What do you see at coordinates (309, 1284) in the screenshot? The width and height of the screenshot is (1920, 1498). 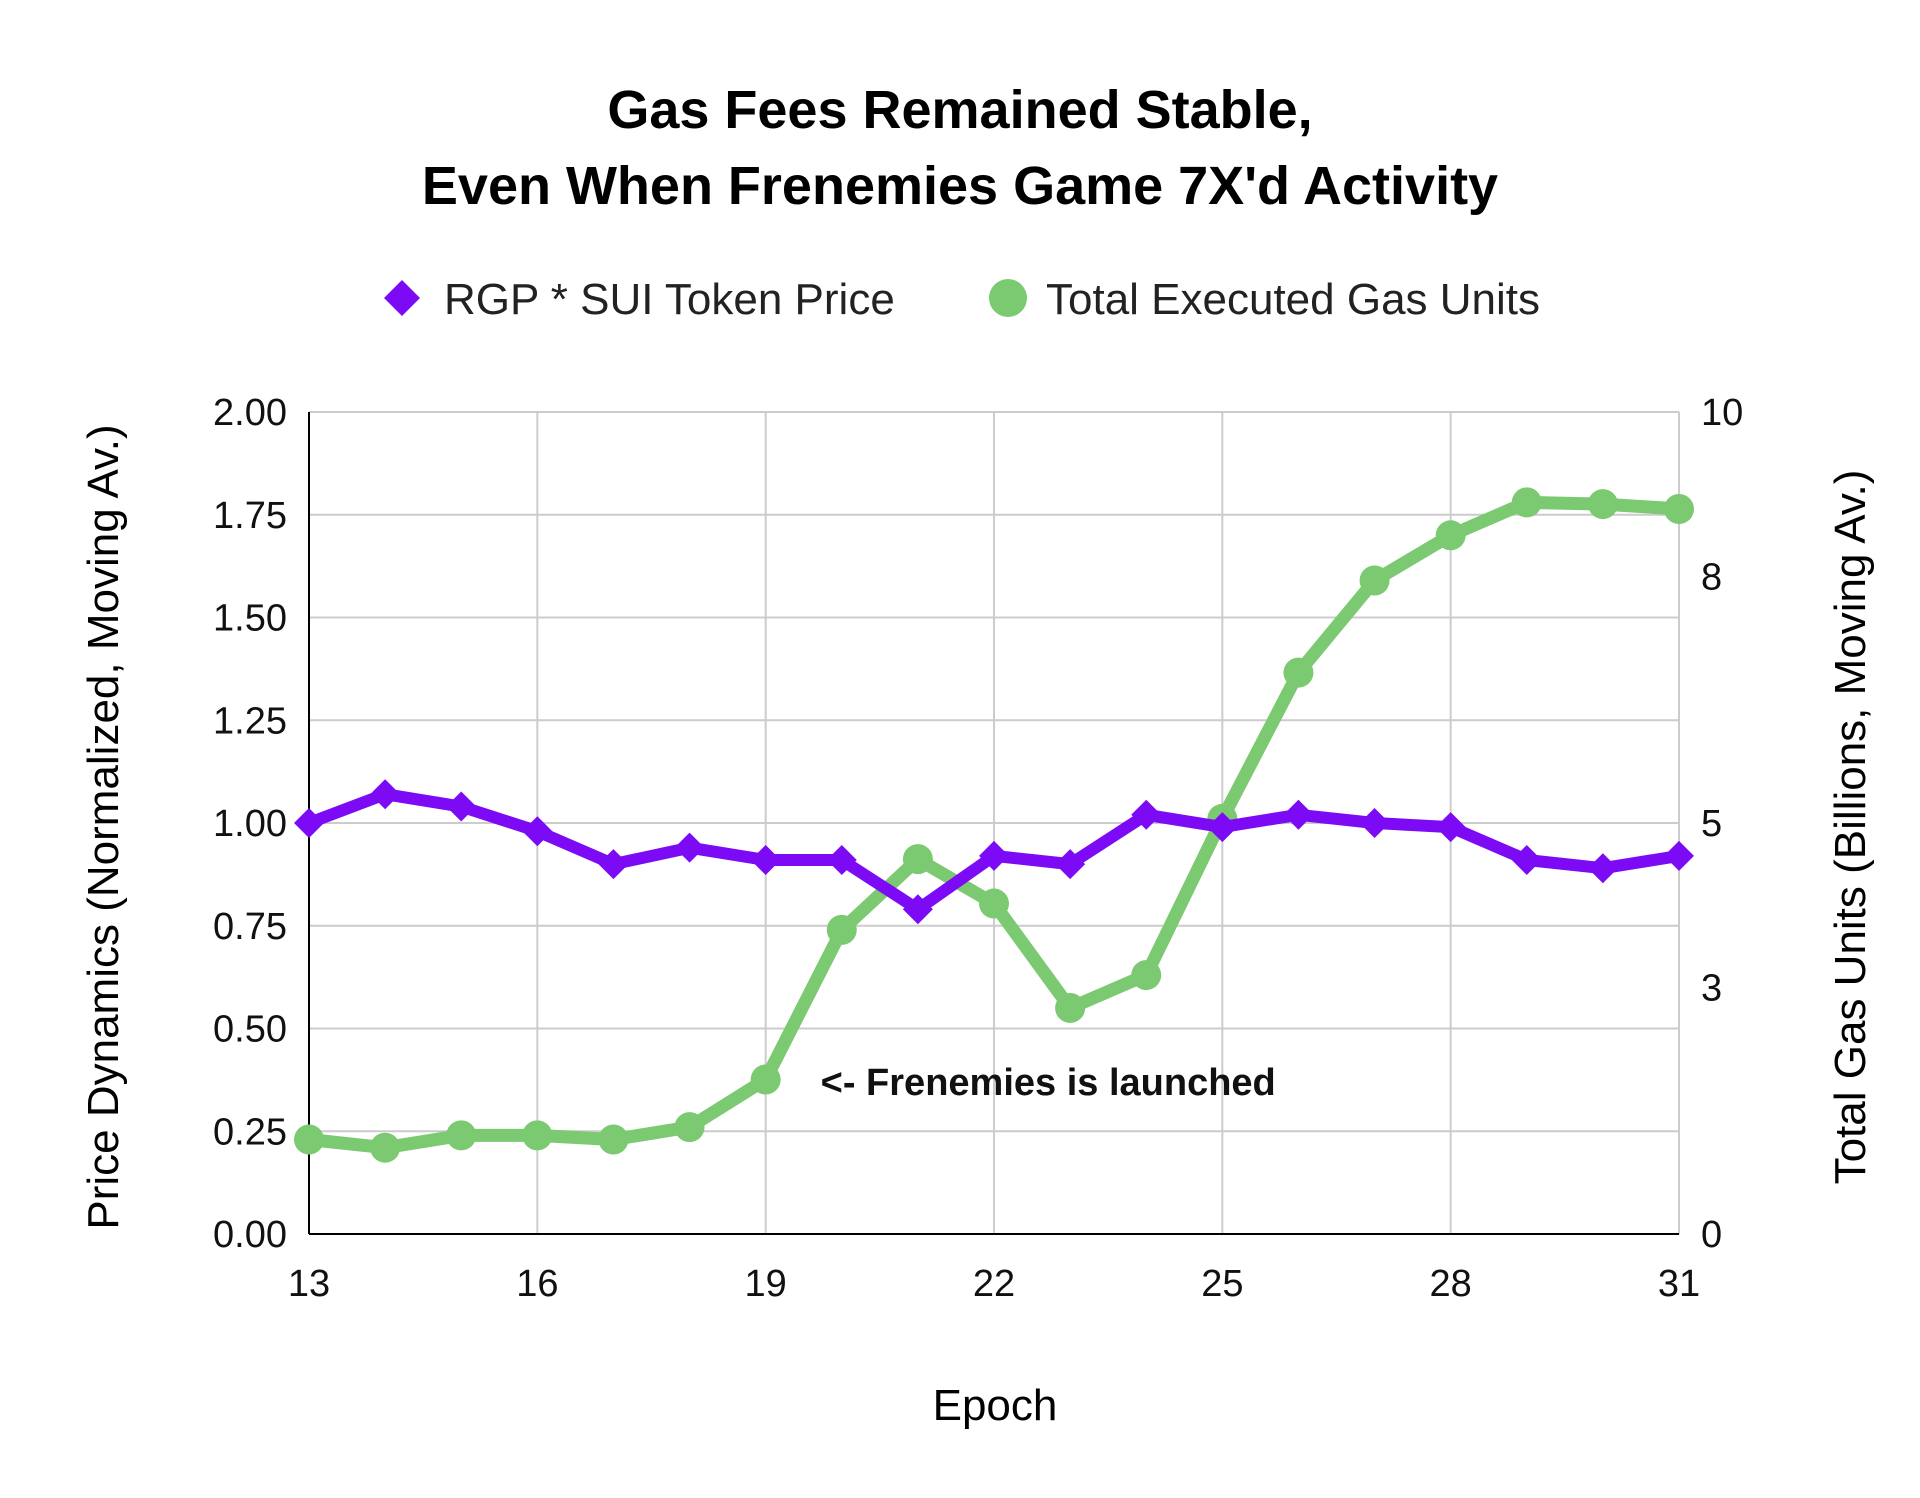 I see `x-tick-label: 13` at bounding box center [309, 1284].